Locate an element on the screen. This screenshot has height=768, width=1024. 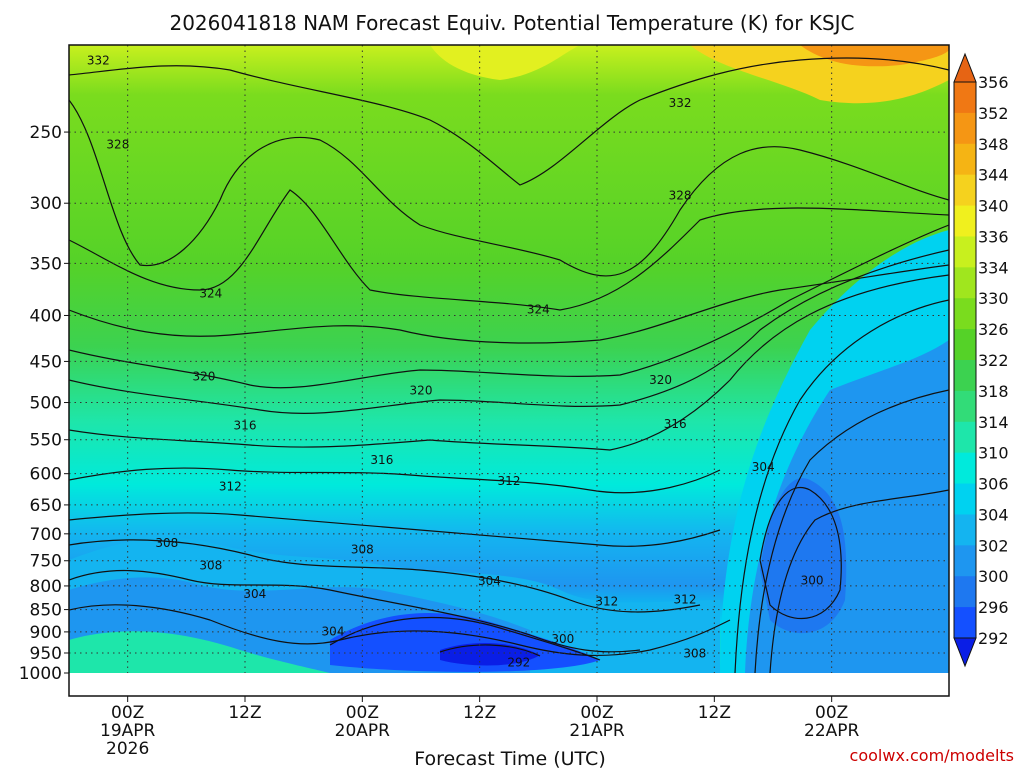
y-tick-label: 400 is located at coordinates (46, 316).